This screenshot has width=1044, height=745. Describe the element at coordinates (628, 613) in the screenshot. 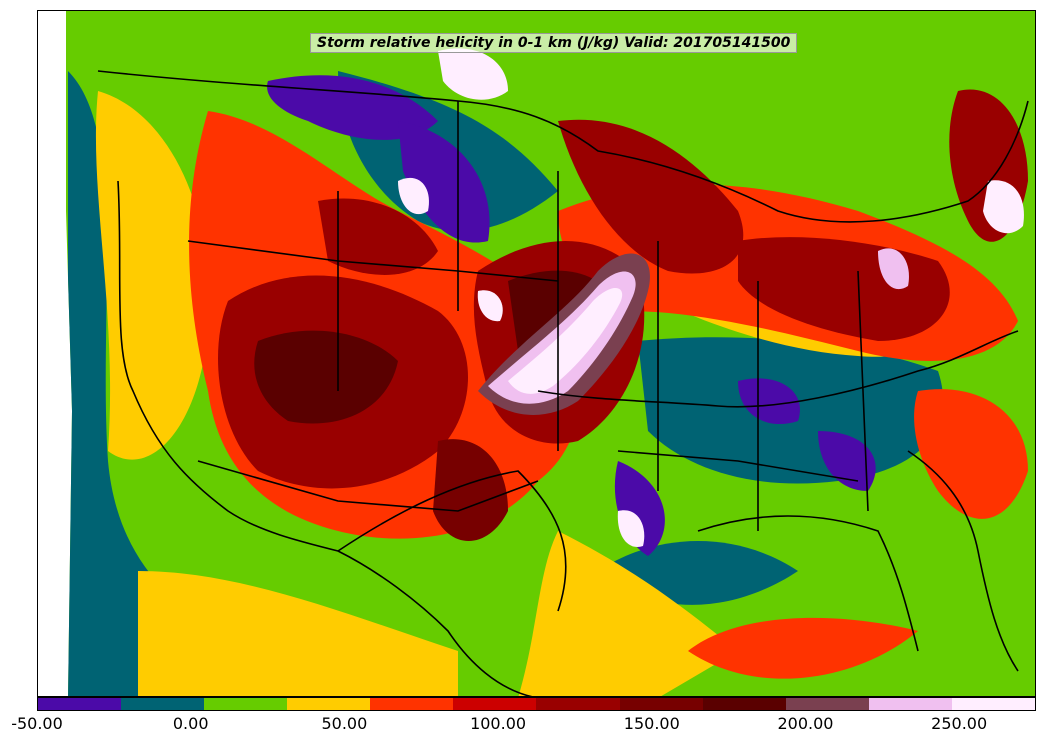

I see `field-yellow-texas` at that location.